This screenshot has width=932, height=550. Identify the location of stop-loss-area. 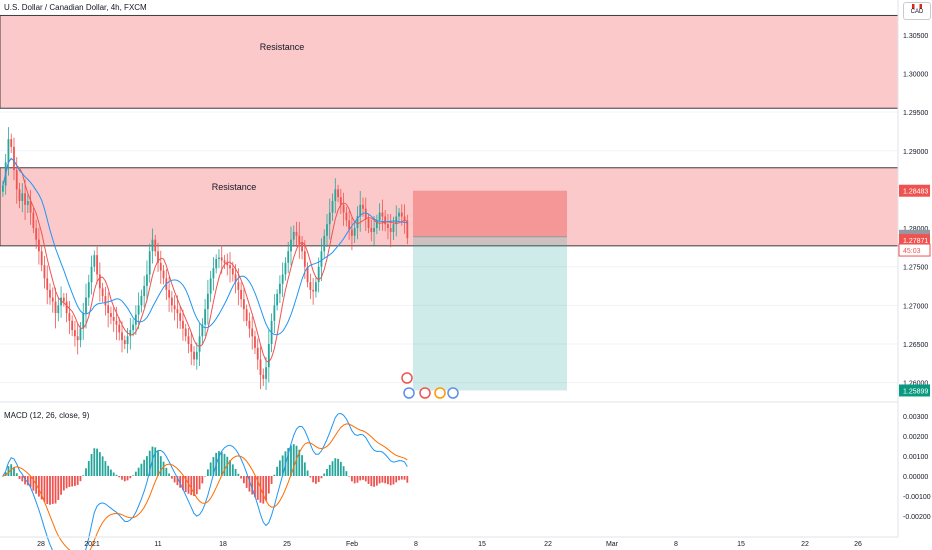
(490, 213).